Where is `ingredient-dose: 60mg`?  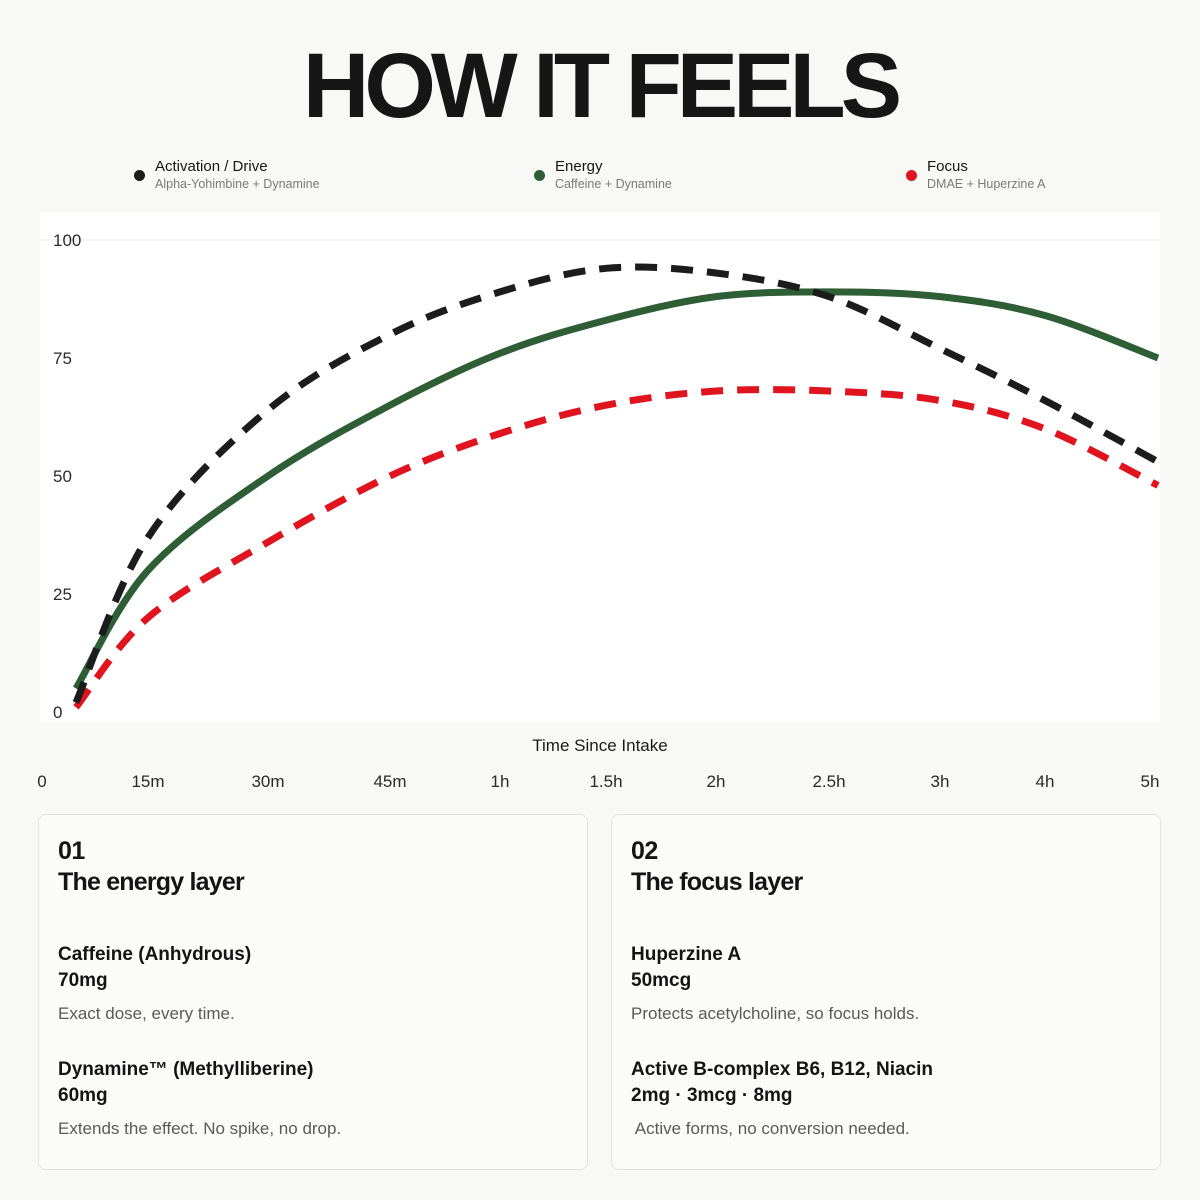
ingredient-dose: 60mg is located at coordinates (83, 1095).